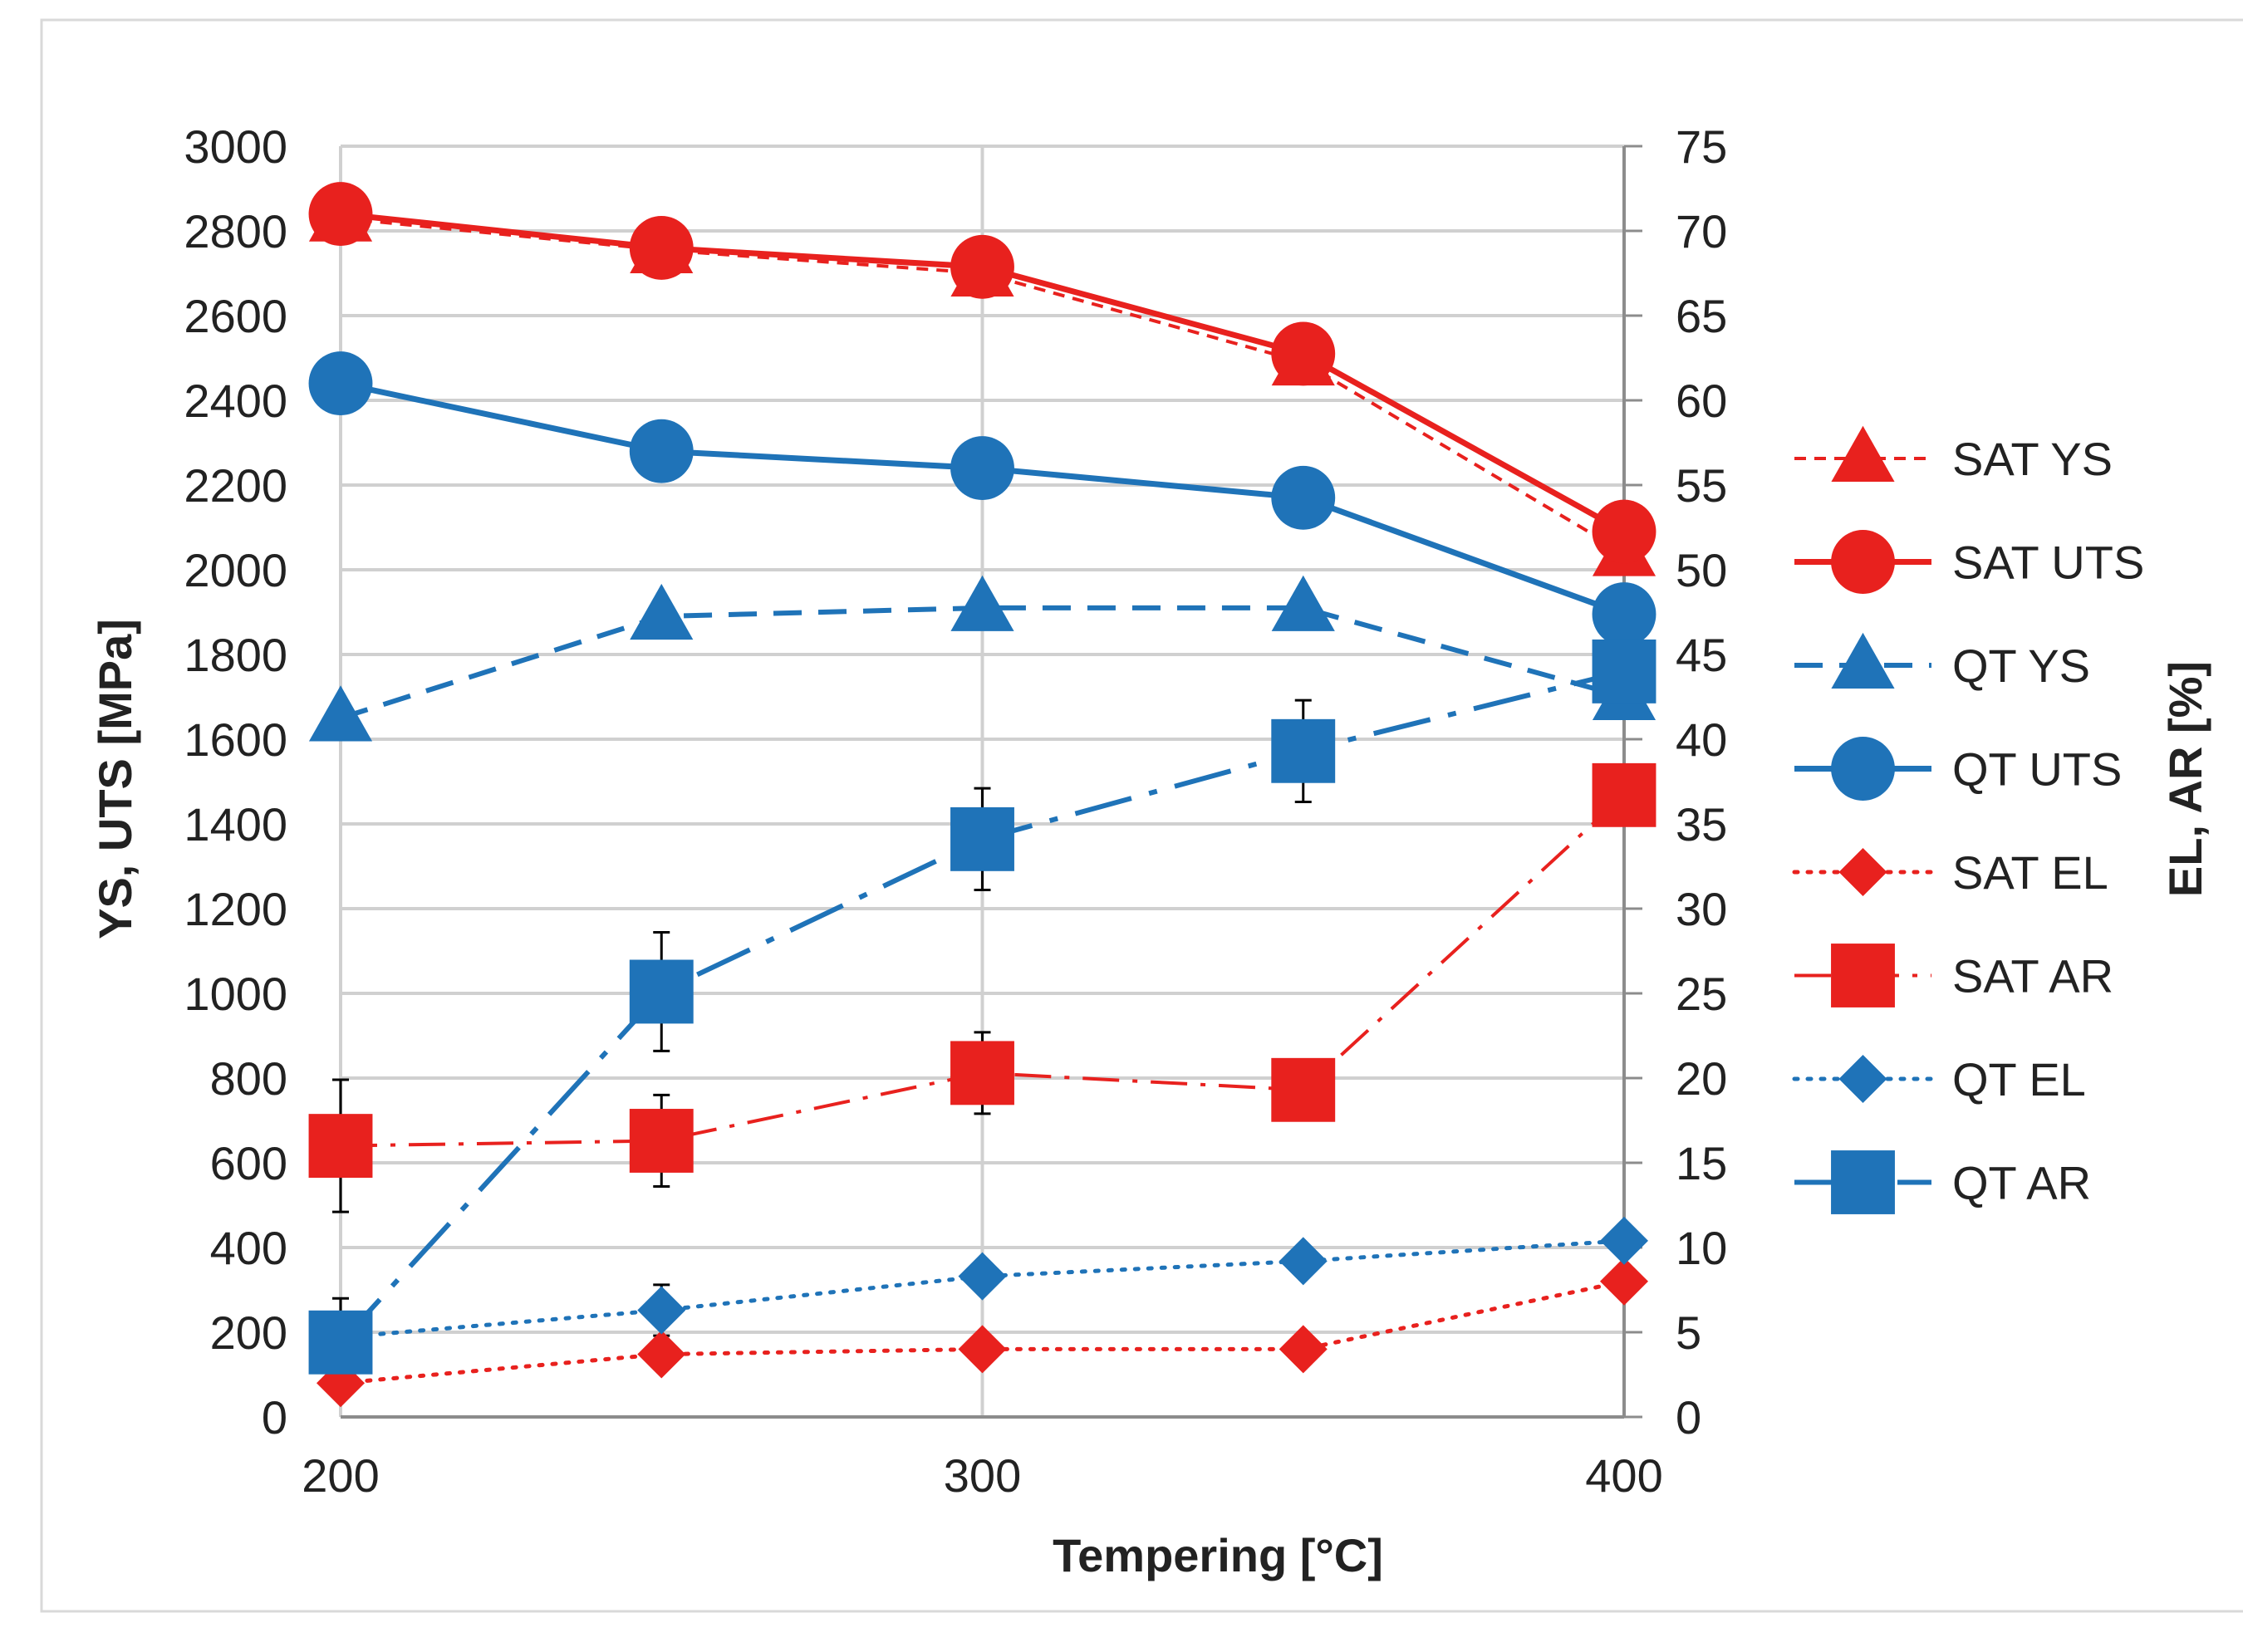  I want to click on legend-label: QT AR, so click(2022, 1183).